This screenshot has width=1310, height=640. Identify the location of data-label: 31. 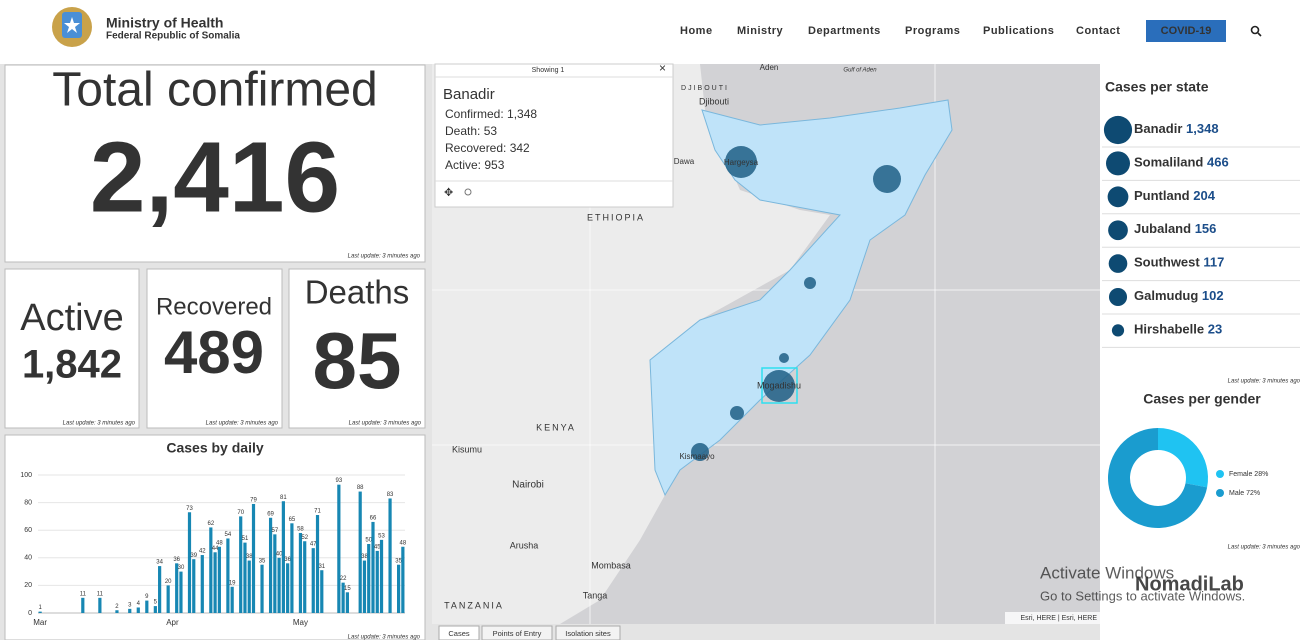
(321, 567).